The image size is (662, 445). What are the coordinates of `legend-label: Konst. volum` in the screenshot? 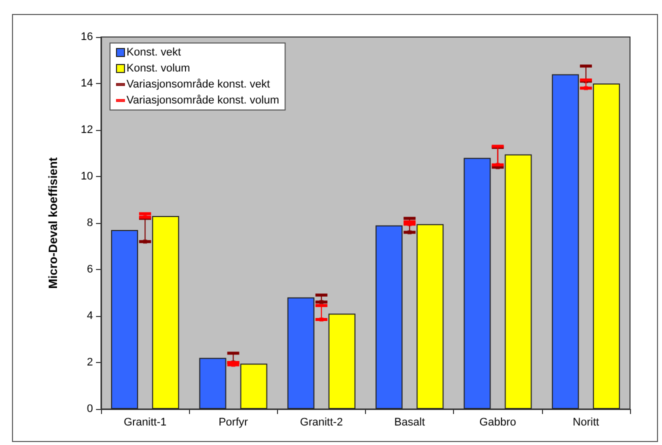 It's located at (158, 68).